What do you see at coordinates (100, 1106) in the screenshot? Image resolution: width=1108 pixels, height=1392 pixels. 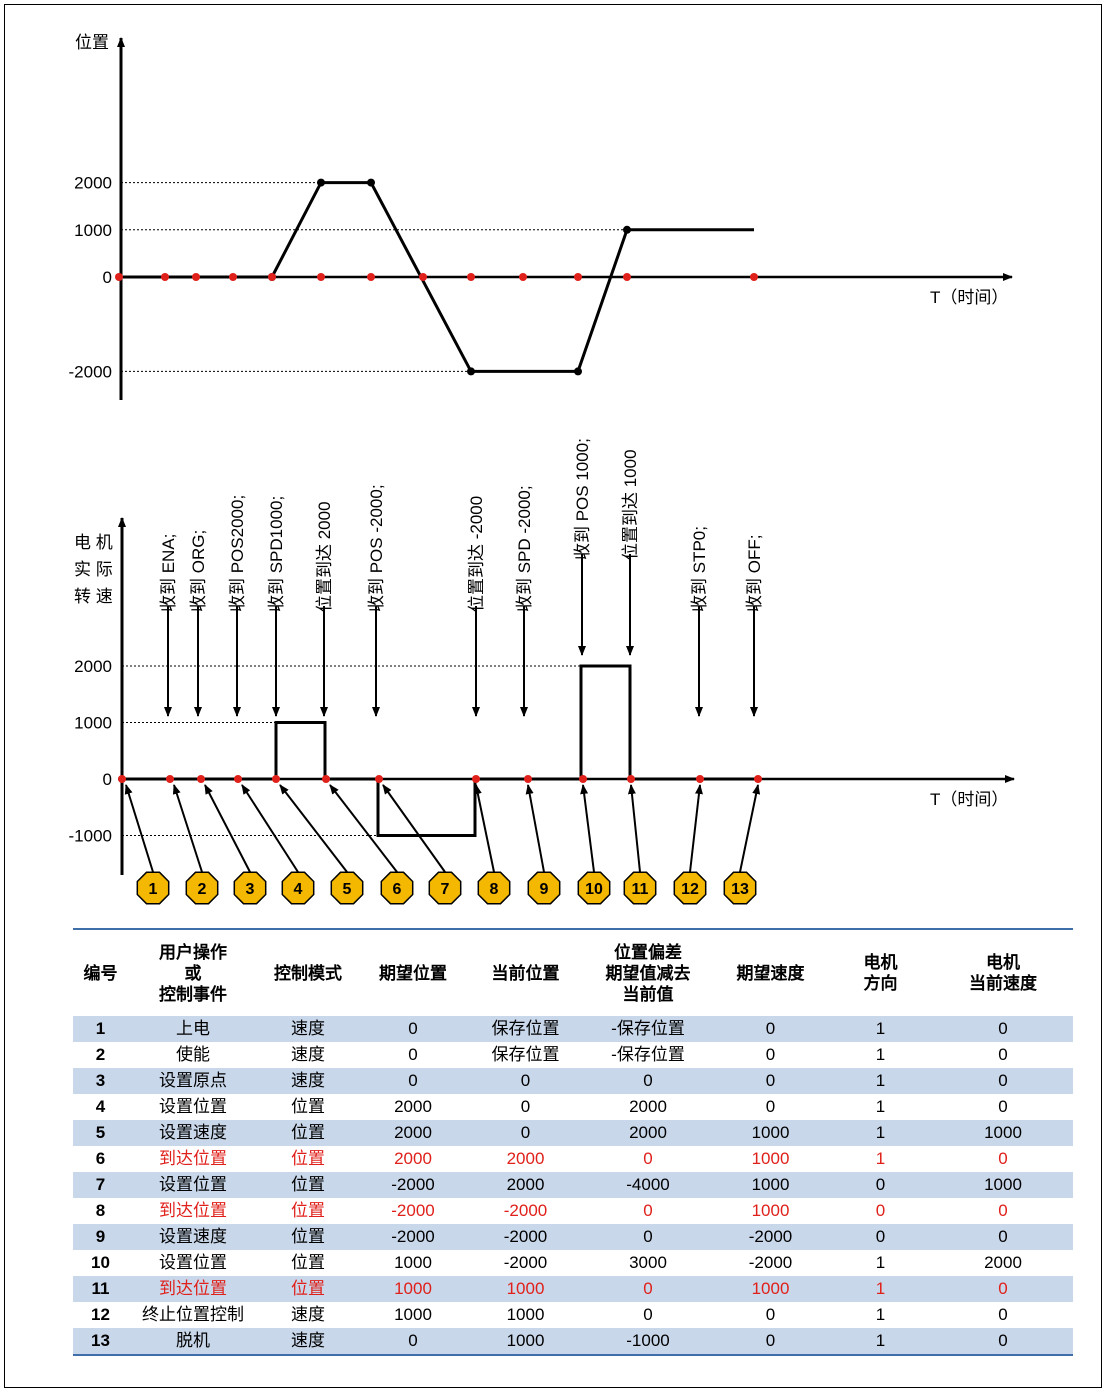 I see `table-cell: 4` at bounding box center [100, 1106].